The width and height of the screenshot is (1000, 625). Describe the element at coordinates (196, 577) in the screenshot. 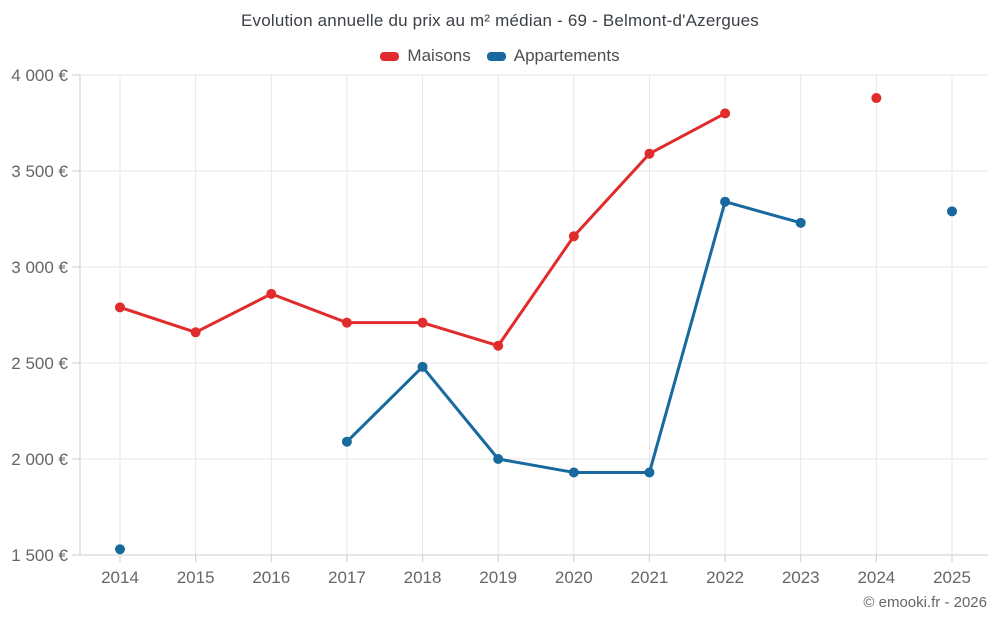

I see `x-tick-label: 2015` at that location.